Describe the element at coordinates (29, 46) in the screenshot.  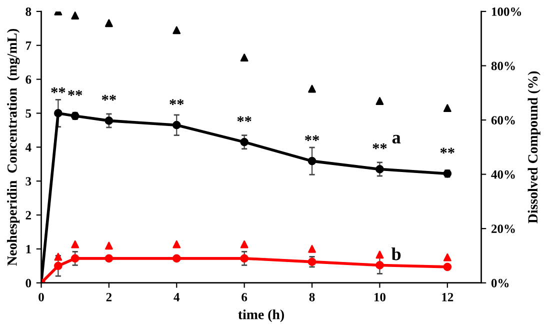
I see `y-tick-label: 7` at that location.